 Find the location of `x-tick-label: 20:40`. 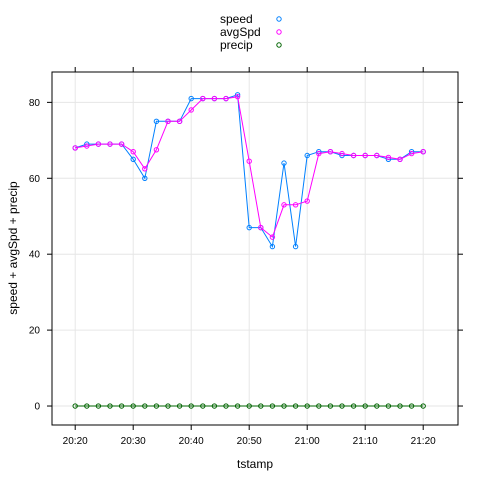

x-tick-label: 20:40 is located at coordinates (191, 441).